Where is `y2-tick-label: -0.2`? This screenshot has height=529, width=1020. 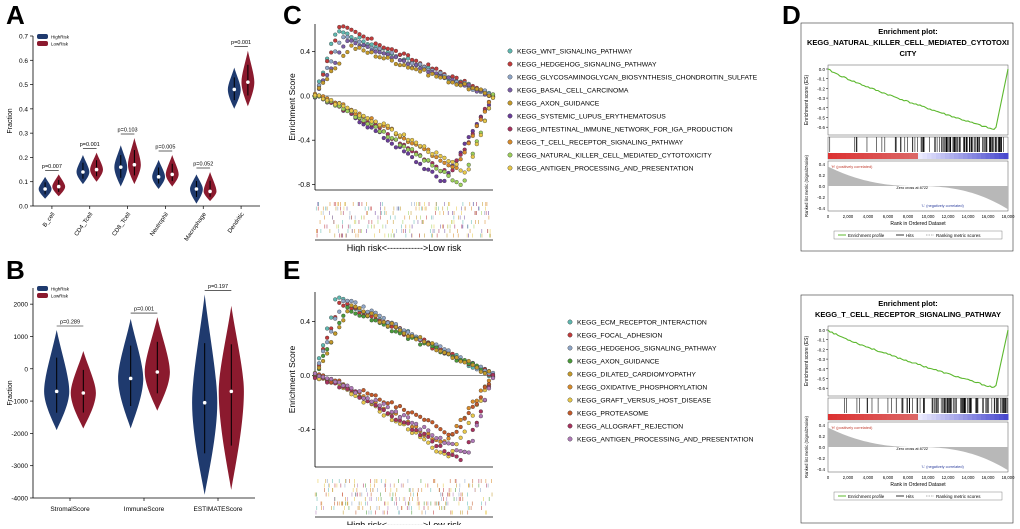
y2-tick-label: -0.2 is located at coordinates (821, 458).